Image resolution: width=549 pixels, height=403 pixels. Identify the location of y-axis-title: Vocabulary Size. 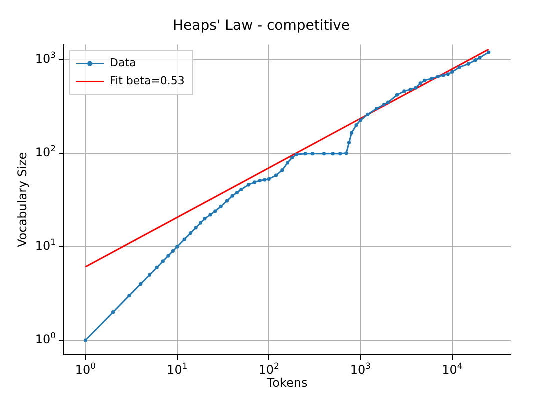
(22, 200).